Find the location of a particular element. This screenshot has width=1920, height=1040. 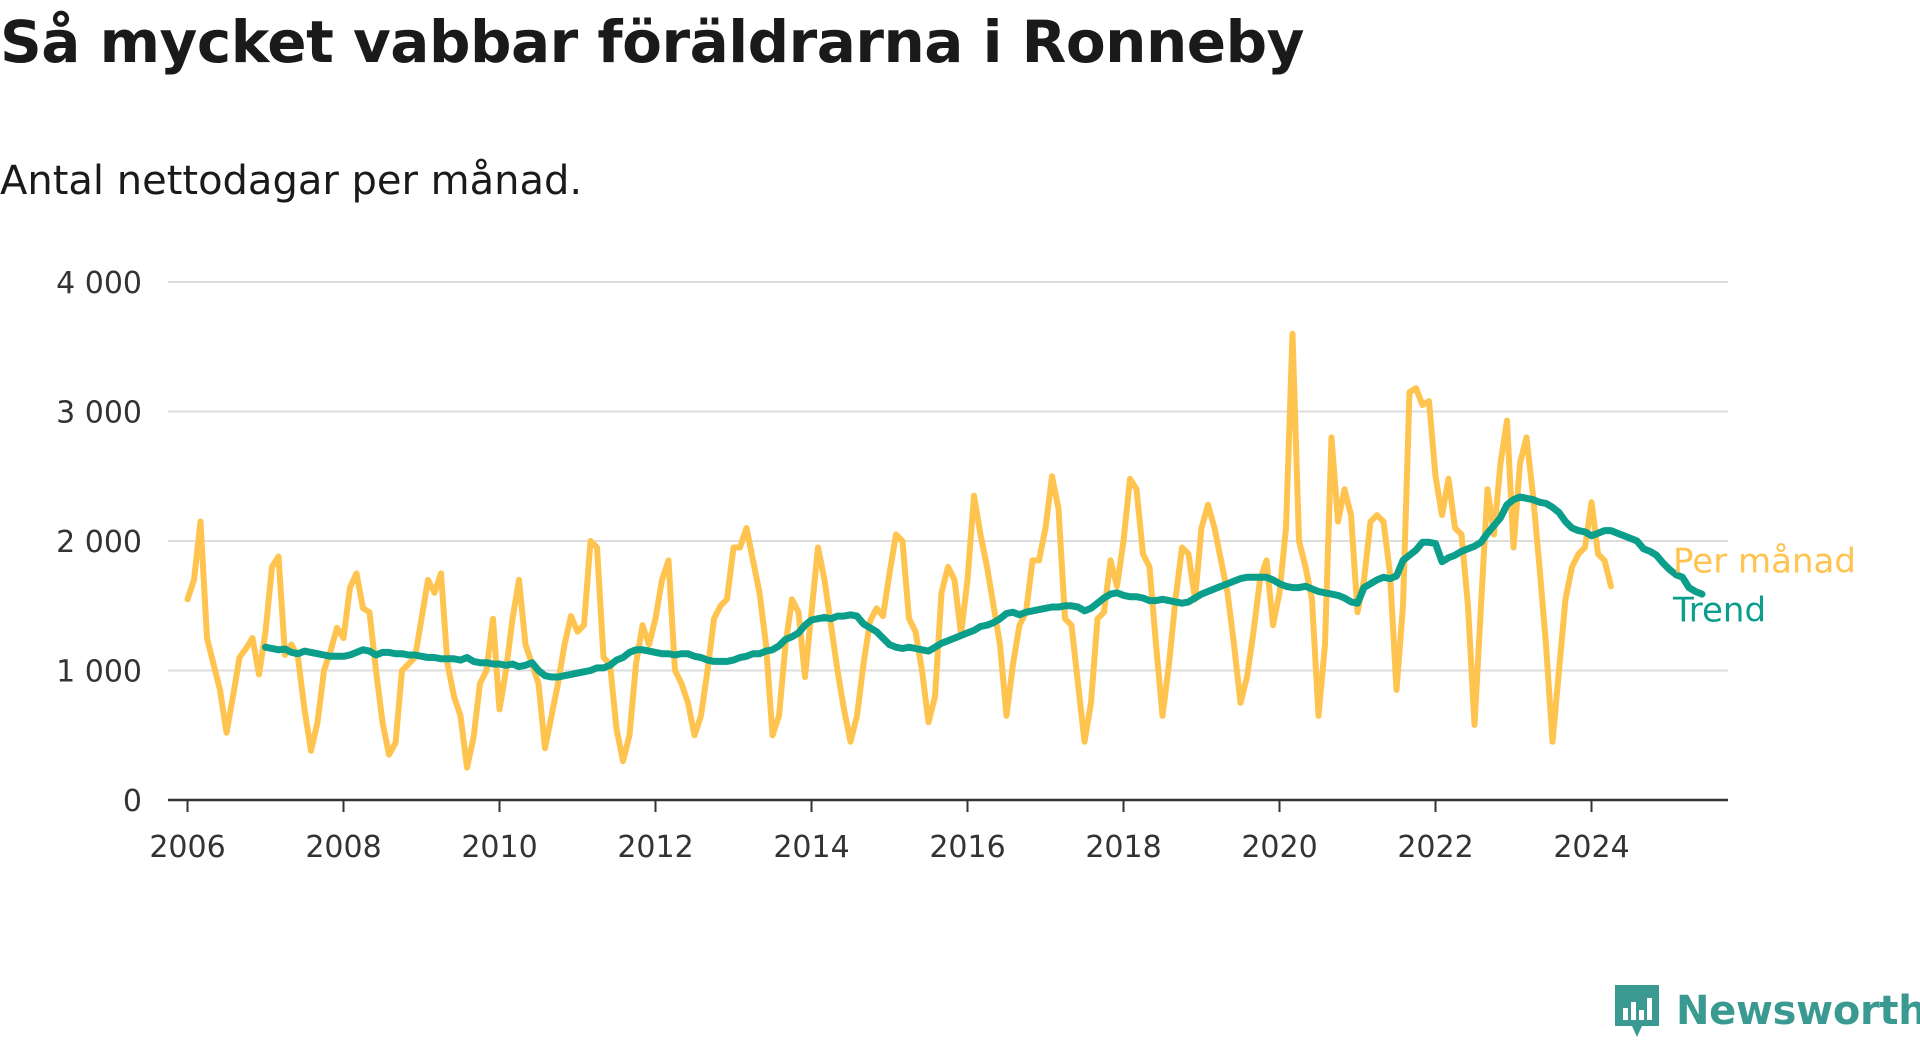

newsworthy-logo-icon is located at coordinates (1637, 1011).